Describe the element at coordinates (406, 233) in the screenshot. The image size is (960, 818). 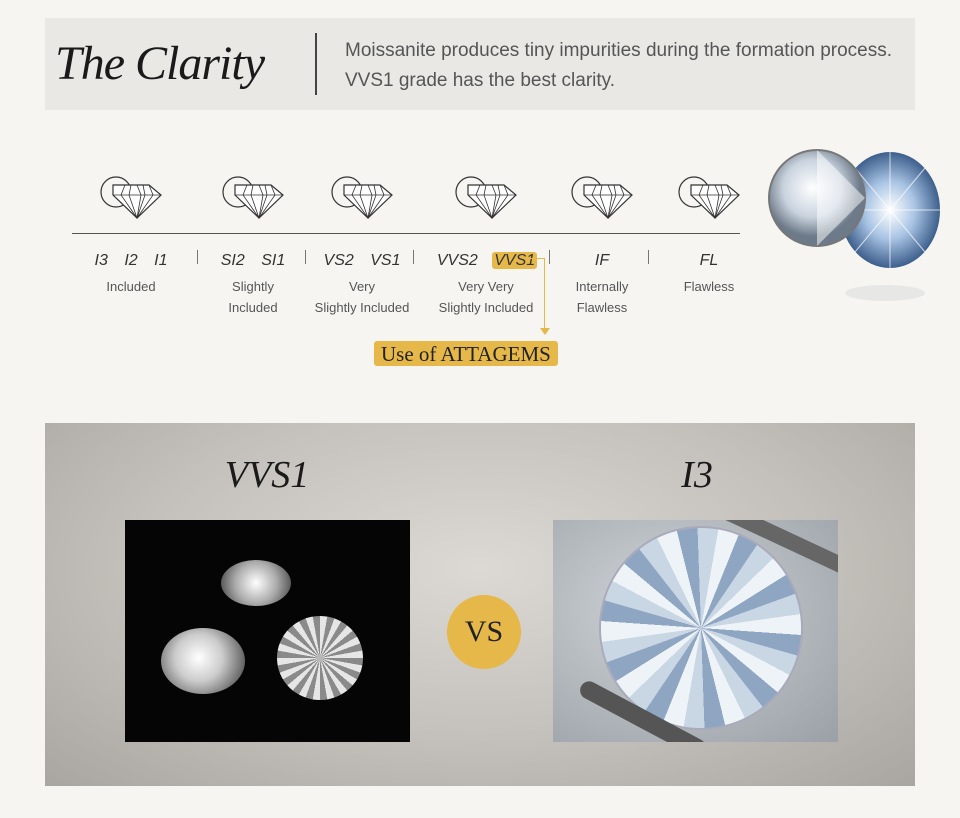
I see `scale-line` at that location.